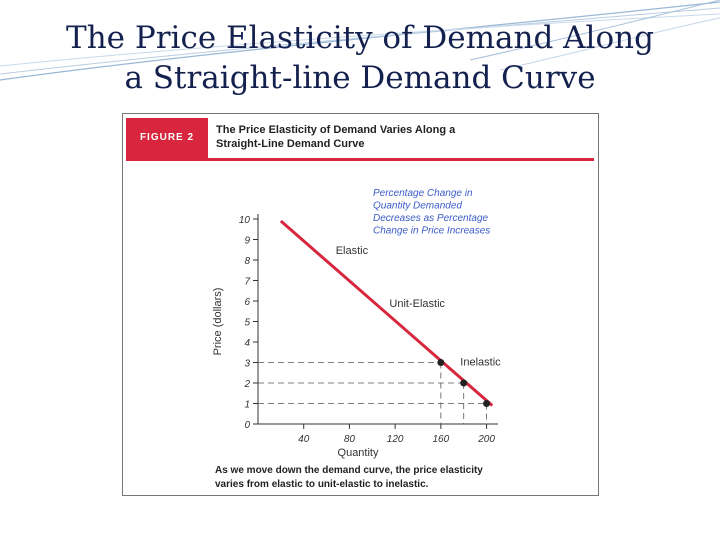 The width and height of the screenshot is (720, 540). I want to click on x-tick-label: 40, so click(304, 439).